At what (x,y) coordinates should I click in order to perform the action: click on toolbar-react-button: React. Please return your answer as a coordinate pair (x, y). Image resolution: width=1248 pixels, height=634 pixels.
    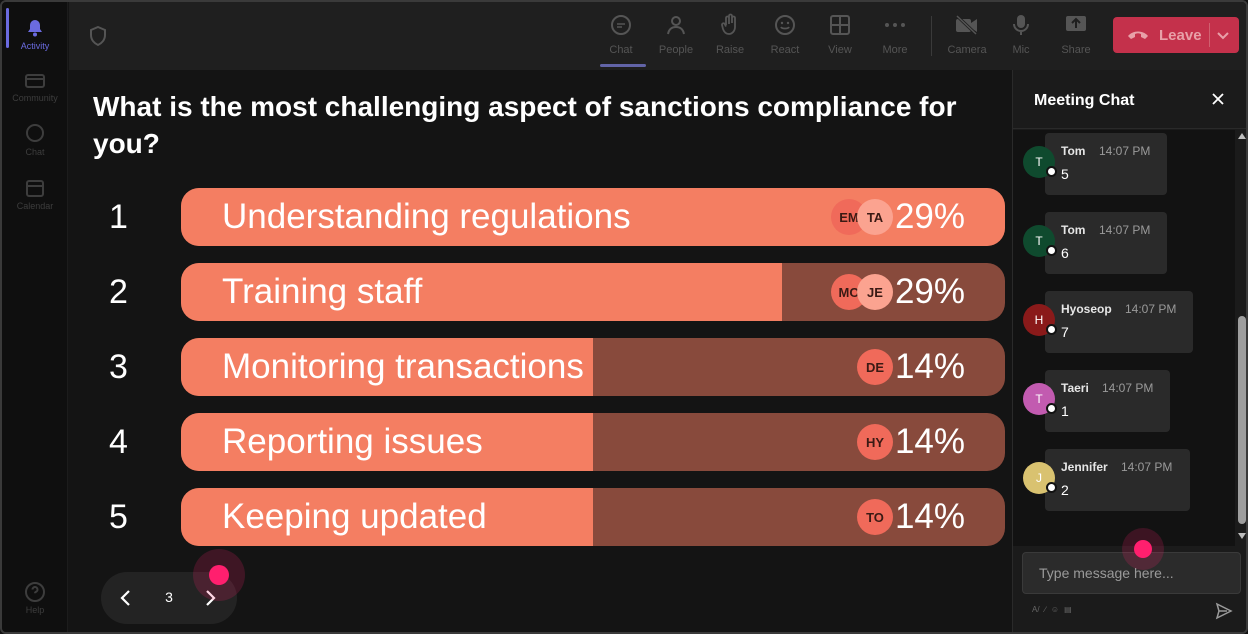
    Looking at the image, I should click on (785, 37).